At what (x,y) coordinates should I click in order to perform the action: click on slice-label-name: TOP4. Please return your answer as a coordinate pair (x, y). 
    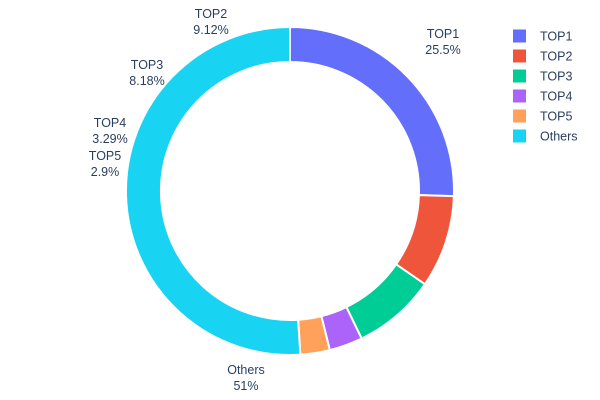
    Looking at the image, I should click on (110, 123).